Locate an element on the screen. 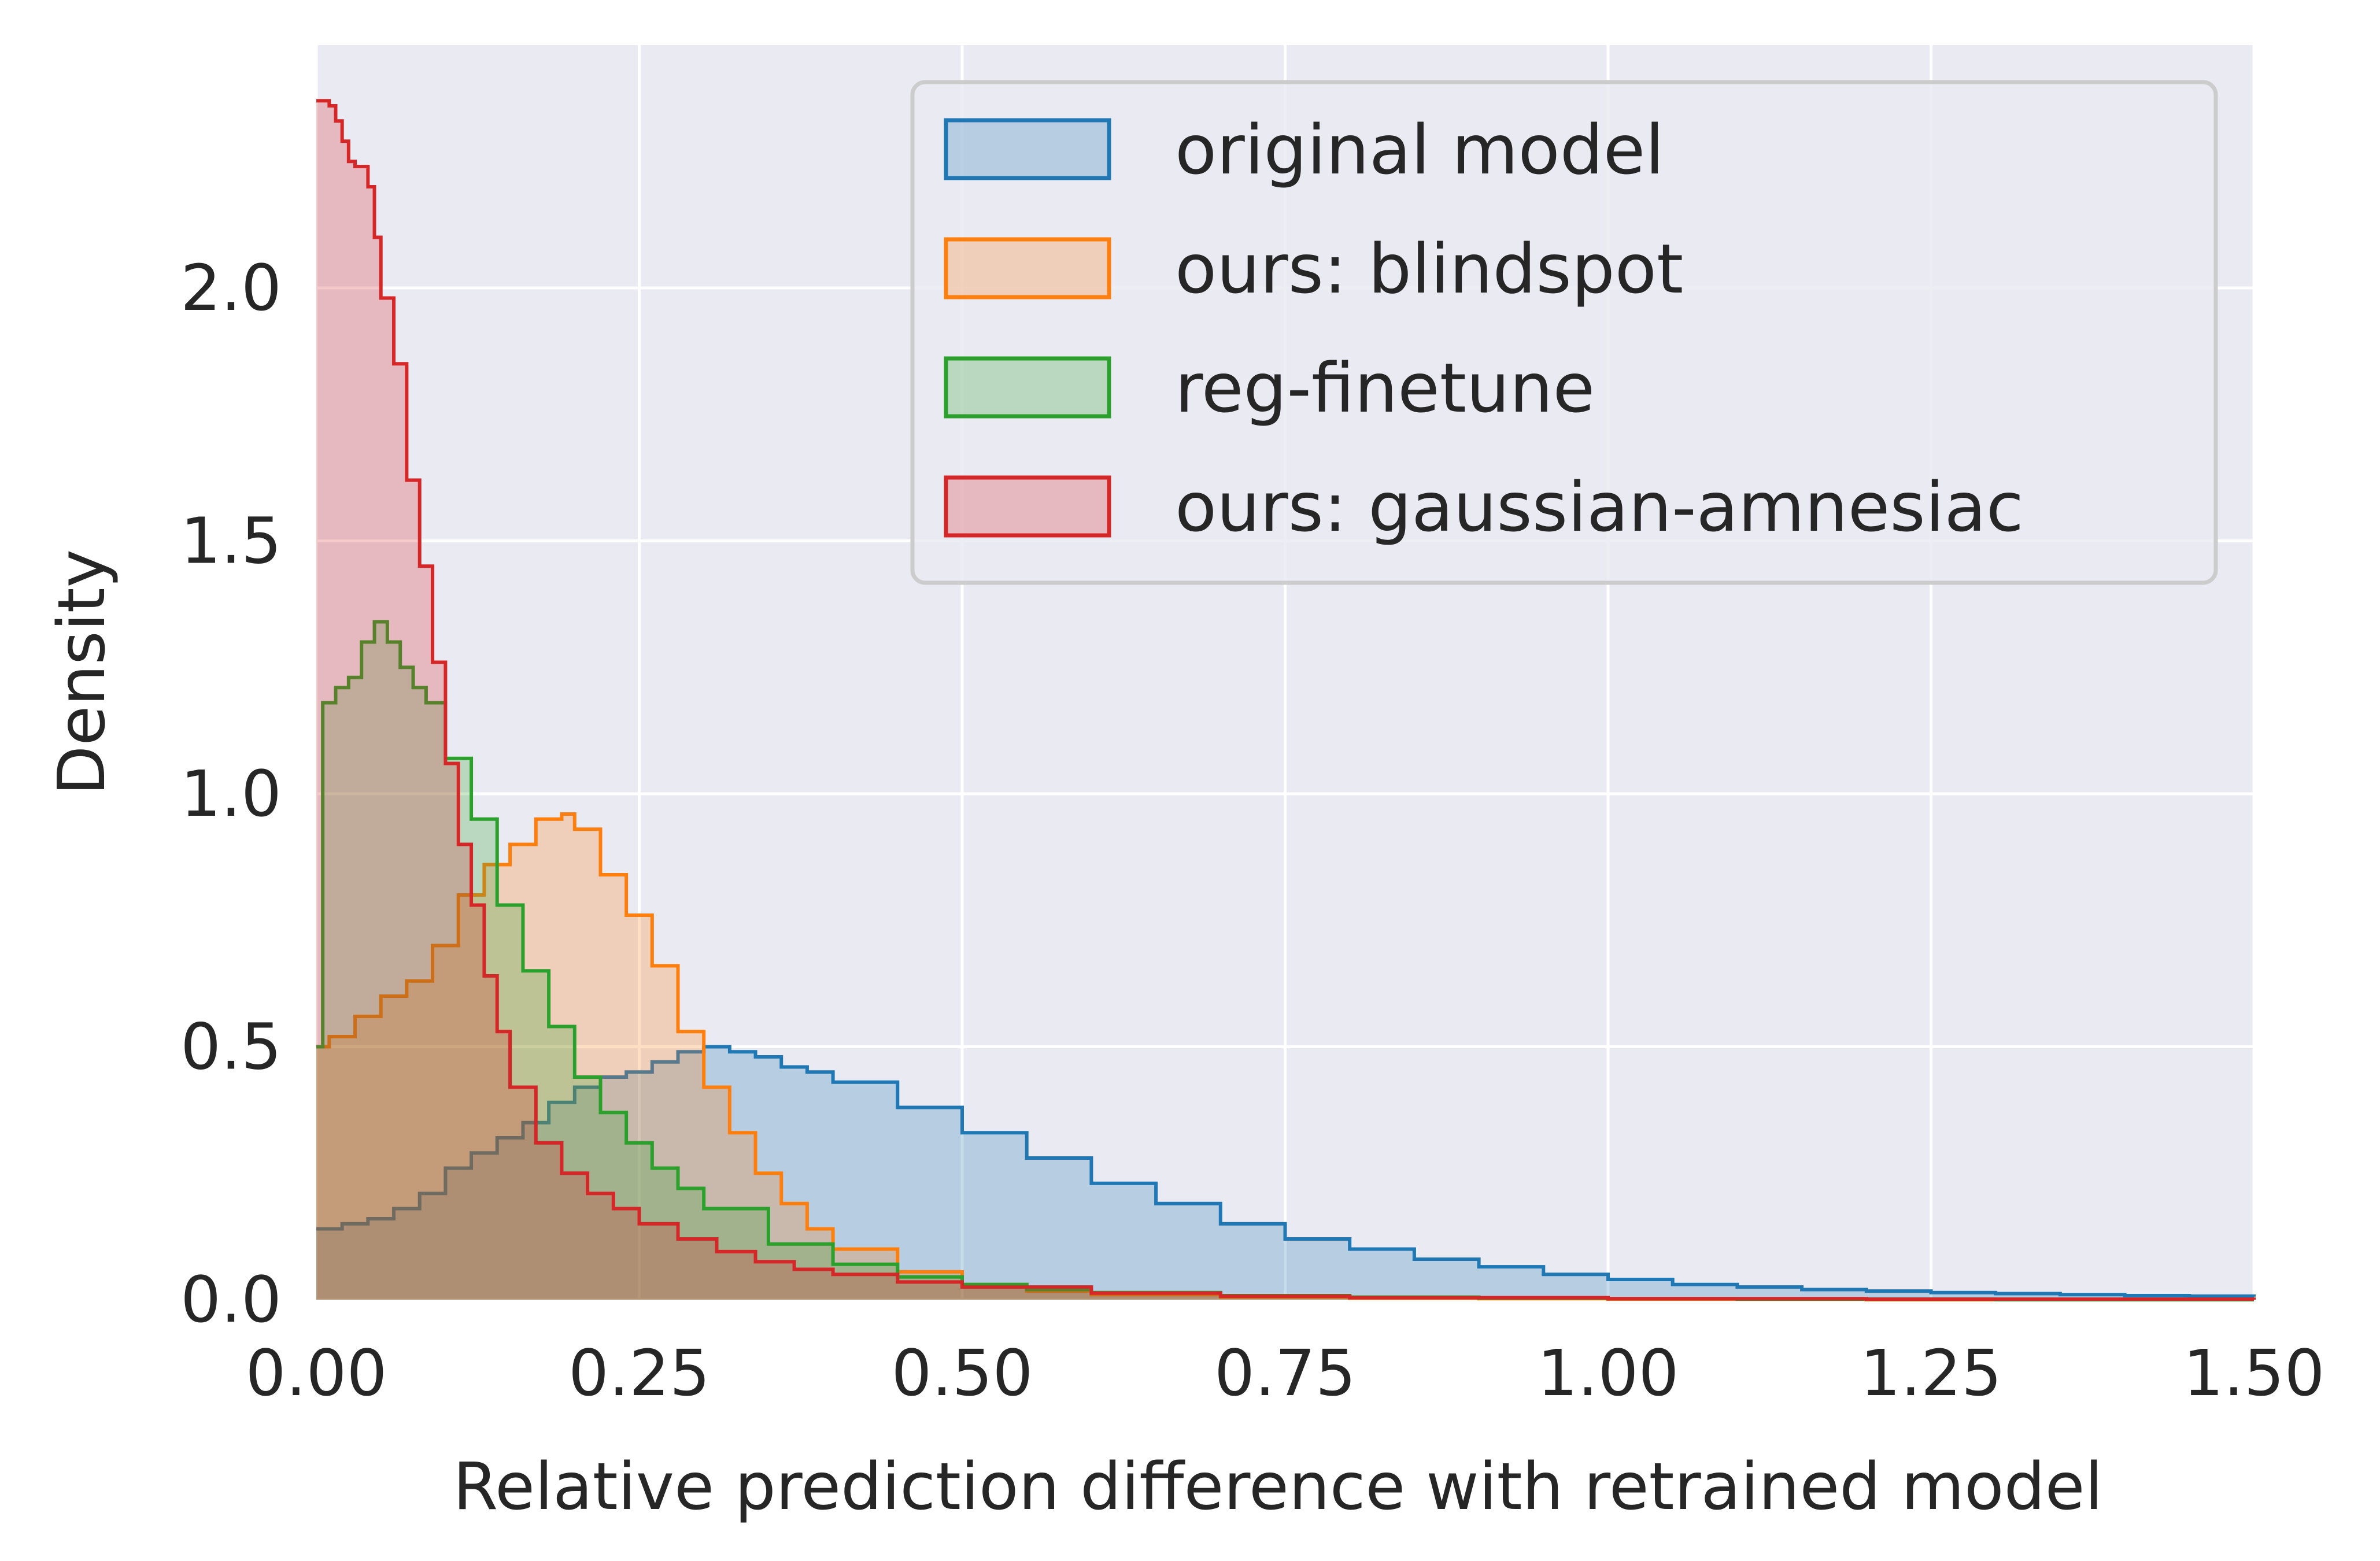  series-area-original-model is located at coordinates (1285, 1173).